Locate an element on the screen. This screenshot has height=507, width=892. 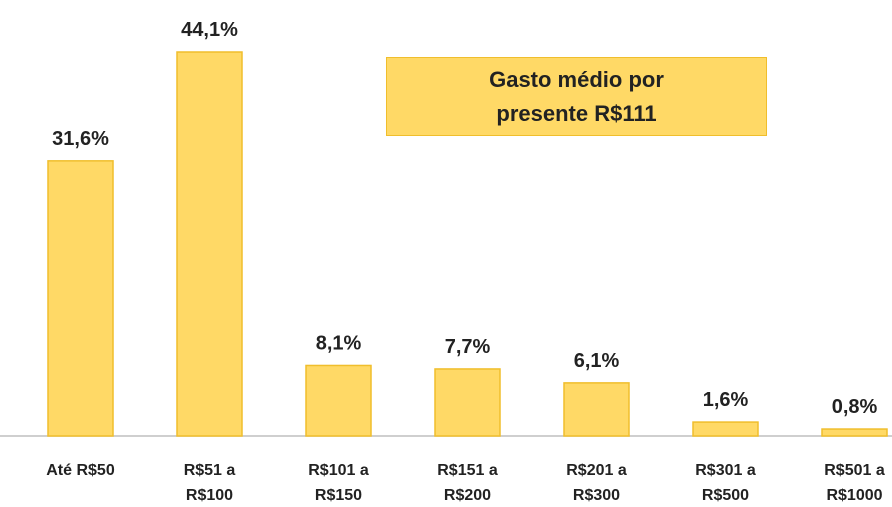
annotation-box: Gasto médio por presente R$111 is located at coordinates (576, 96).